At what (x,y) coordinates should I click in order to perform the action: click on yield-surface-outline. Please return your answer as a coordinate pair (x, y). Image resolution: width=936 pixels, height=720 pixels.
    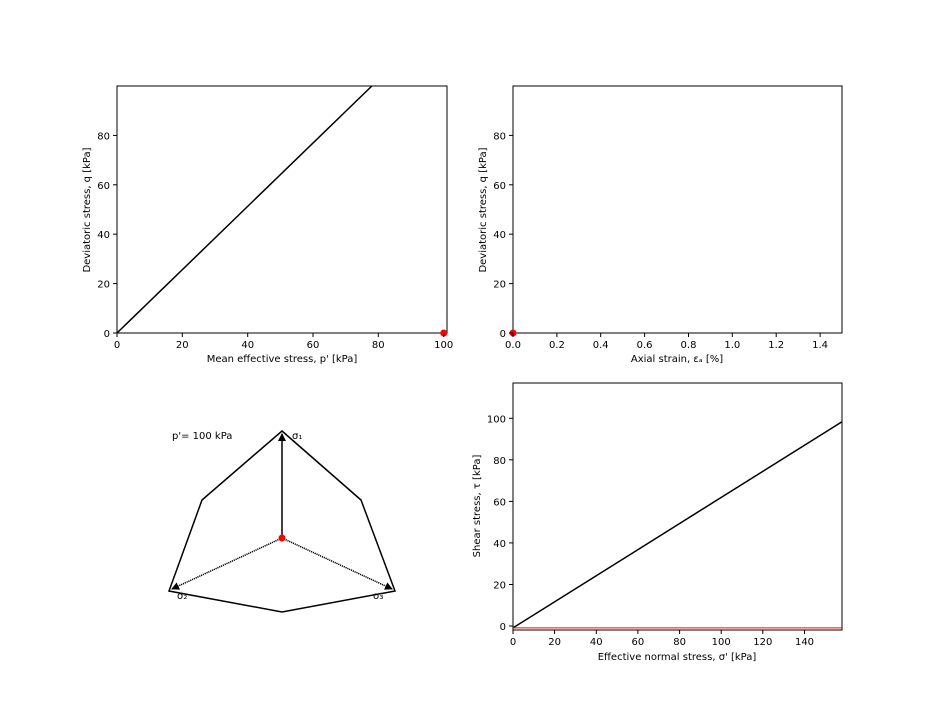
    Looking at the image, I should click on (282, 521).